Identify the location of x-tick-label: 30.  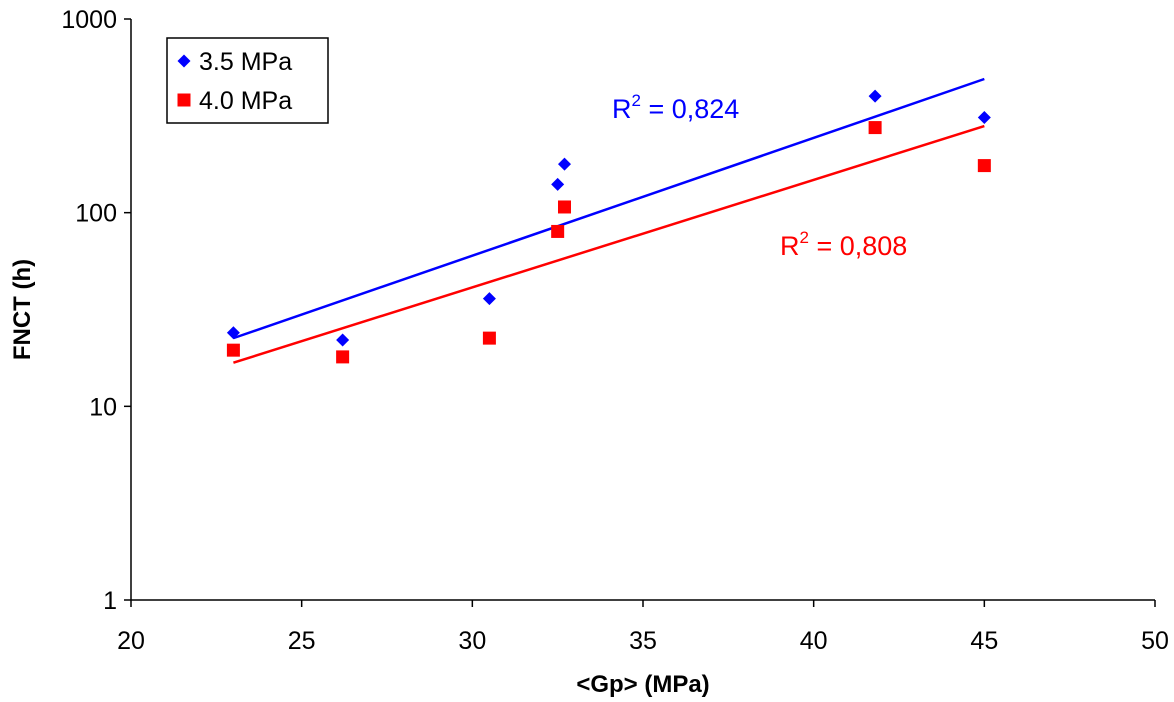
(472, 641).